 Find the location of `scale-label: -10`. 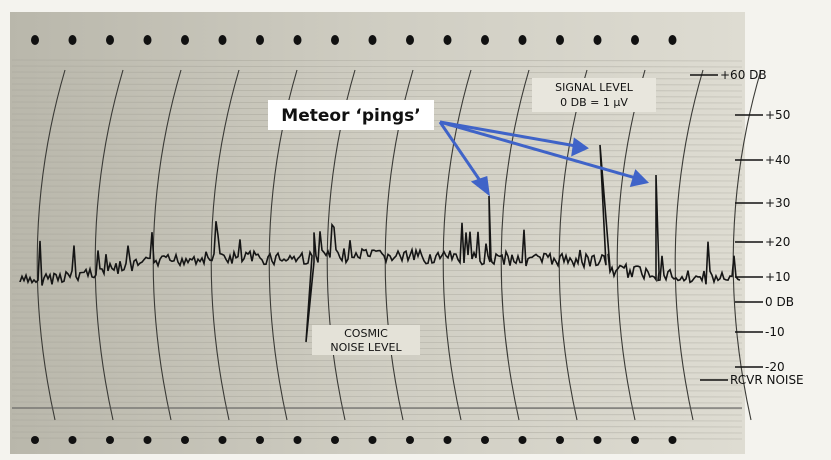

scale-label: -10 is located at coordinates (775, 332).